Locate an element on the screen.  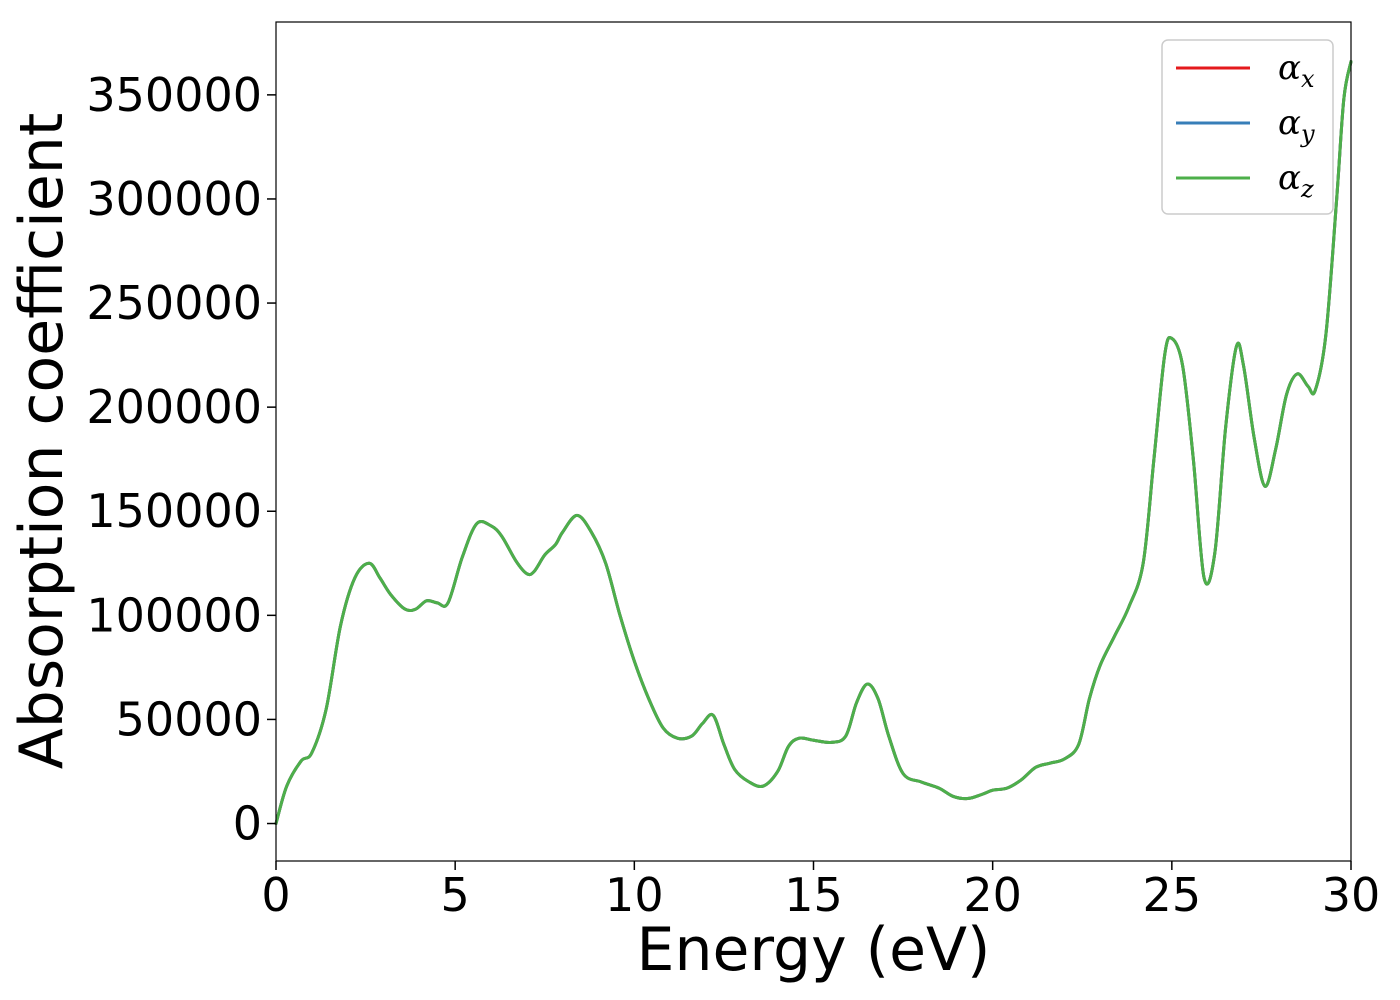
x-axis-label: Energy (eV) is located at coordinates (814, 950).